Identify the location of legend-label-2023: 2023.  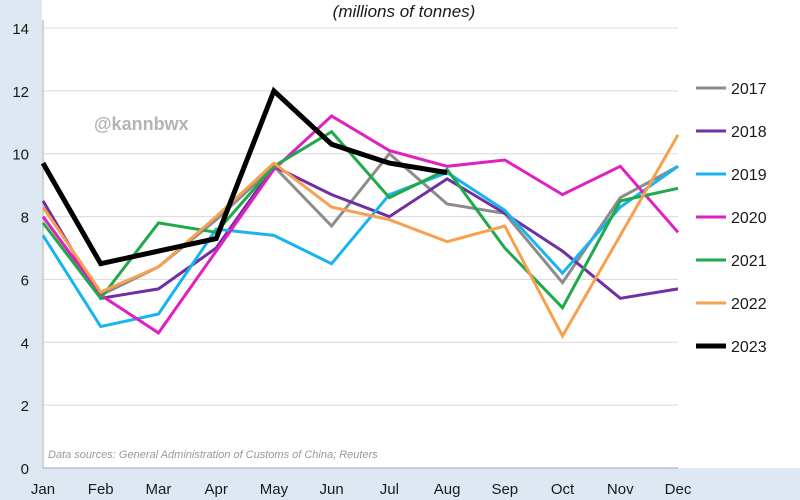
(749, 347).